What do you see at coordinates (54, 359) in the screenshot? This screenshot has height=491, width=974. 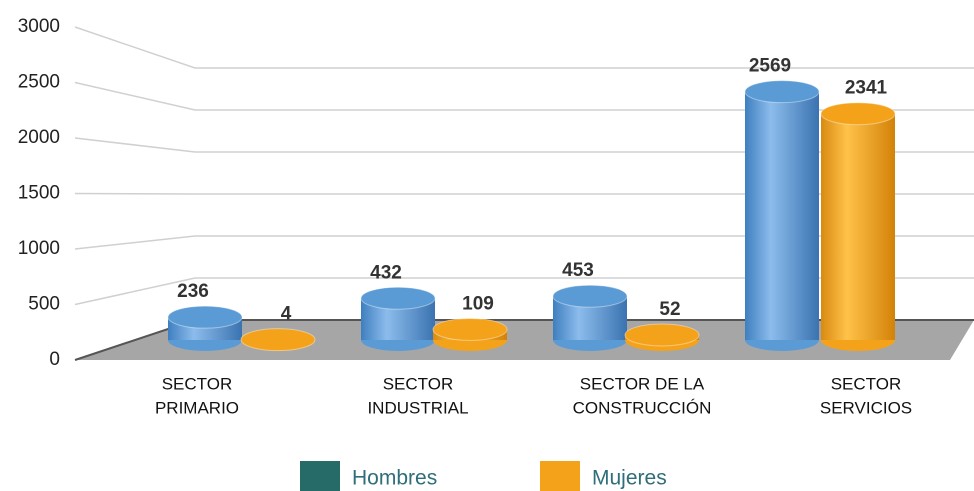 I see `y-tick-label: 0` at bounding box center [54, 359].